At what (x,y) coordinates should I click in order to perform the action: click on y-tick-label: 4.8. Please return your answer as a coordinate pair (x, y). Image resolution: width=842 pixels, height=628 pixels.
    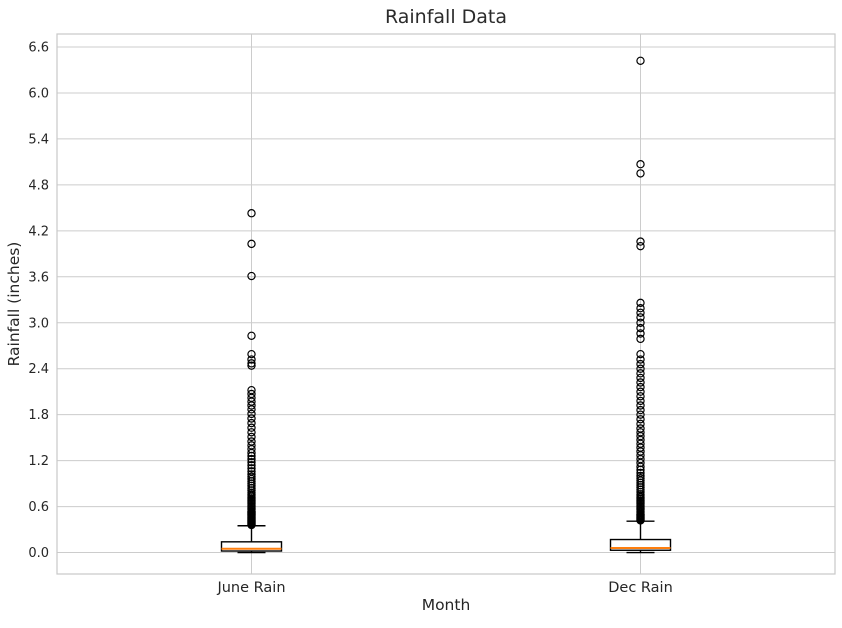
    Looking at the image, I should click on (38, 185).